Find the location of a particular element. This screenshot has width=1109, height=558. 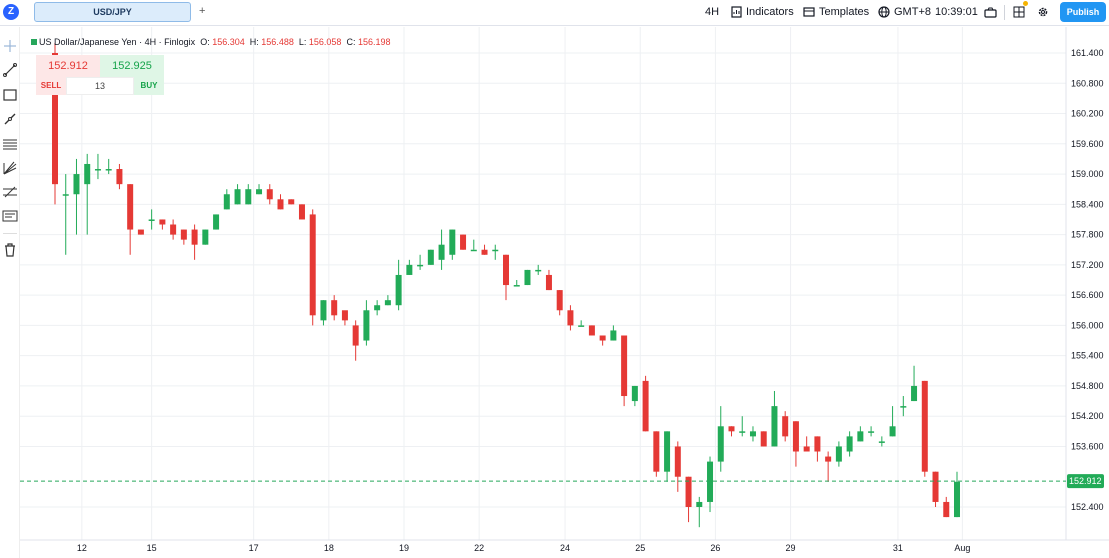

trade-panel: 152.912 152.925 SELL 13 BUY is located at coordinates (100, 75).